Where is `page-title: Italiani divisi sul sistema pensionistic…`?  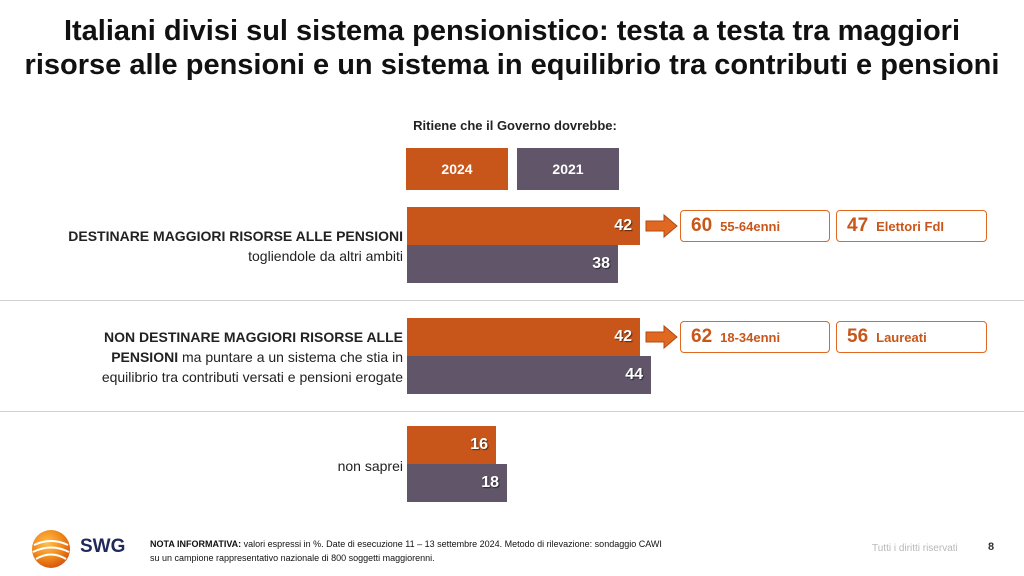
page-title: Italiani divisi sul sistema pensionistic… is located at coordinates (512, 48).